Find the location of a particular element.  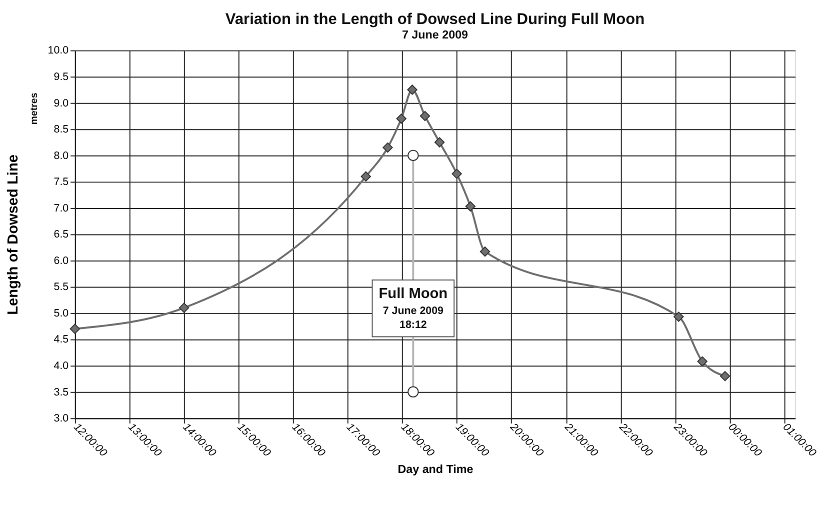

annotation: 7 June 2009 is located at coordinates (413, 310).